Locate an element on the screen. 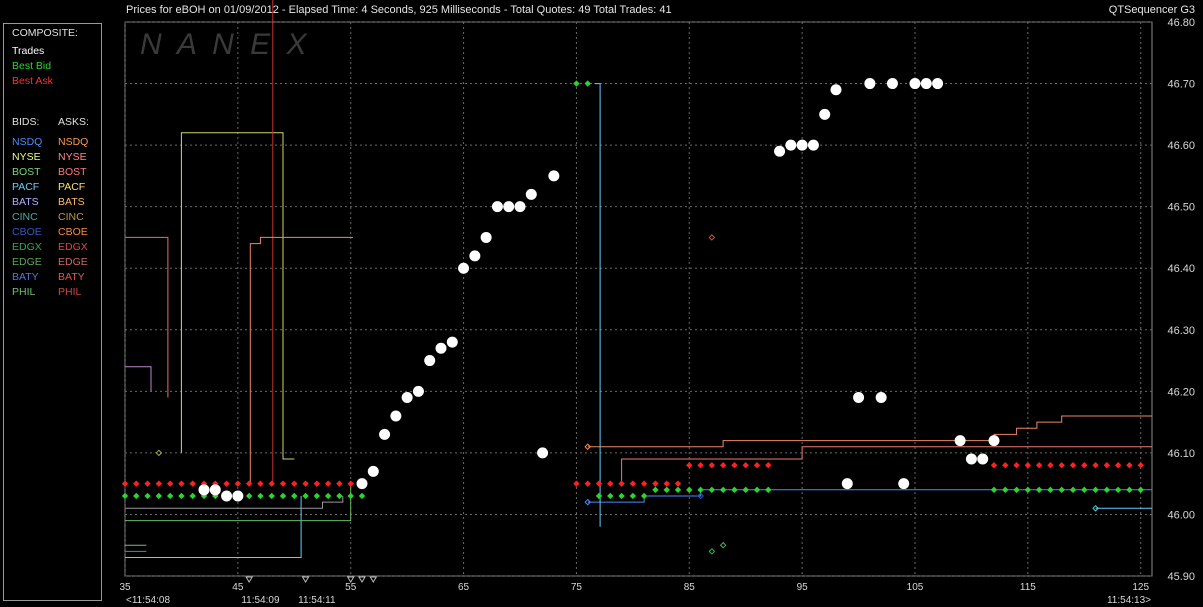  legend-composite-1: Best Bid is located at coordinates (32, 66).